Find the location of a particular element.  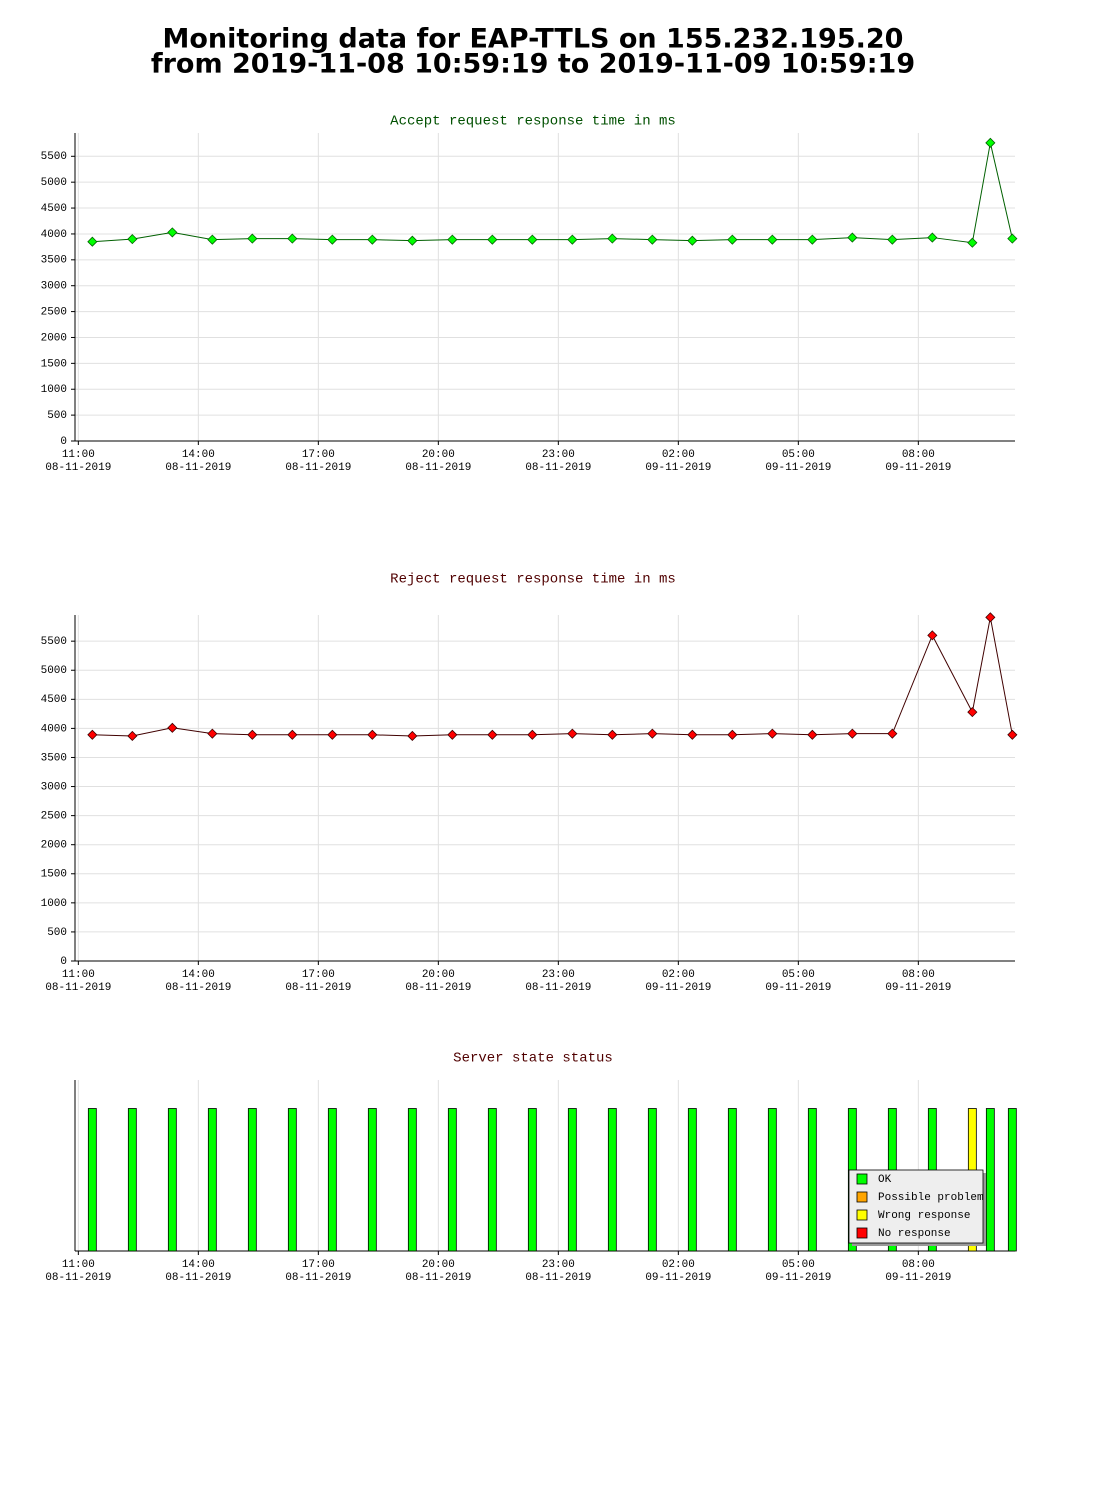

legend-box is located at coordinates (916, 1206).